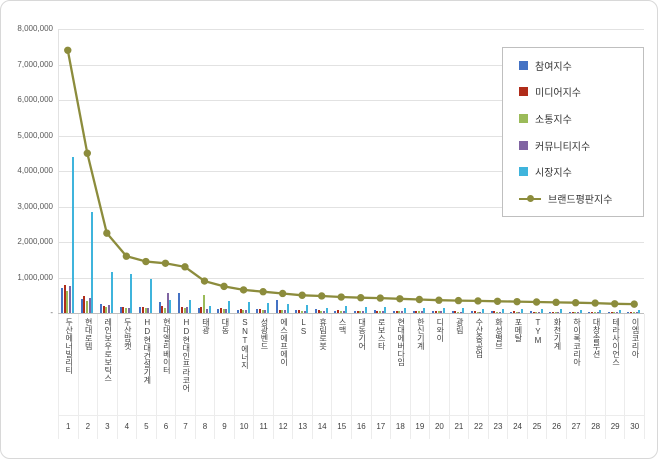  What do you see at coordinates (553, 174) in the screenshot?
I see `legend-label: 시장지수` at bounding box center [553, 174].